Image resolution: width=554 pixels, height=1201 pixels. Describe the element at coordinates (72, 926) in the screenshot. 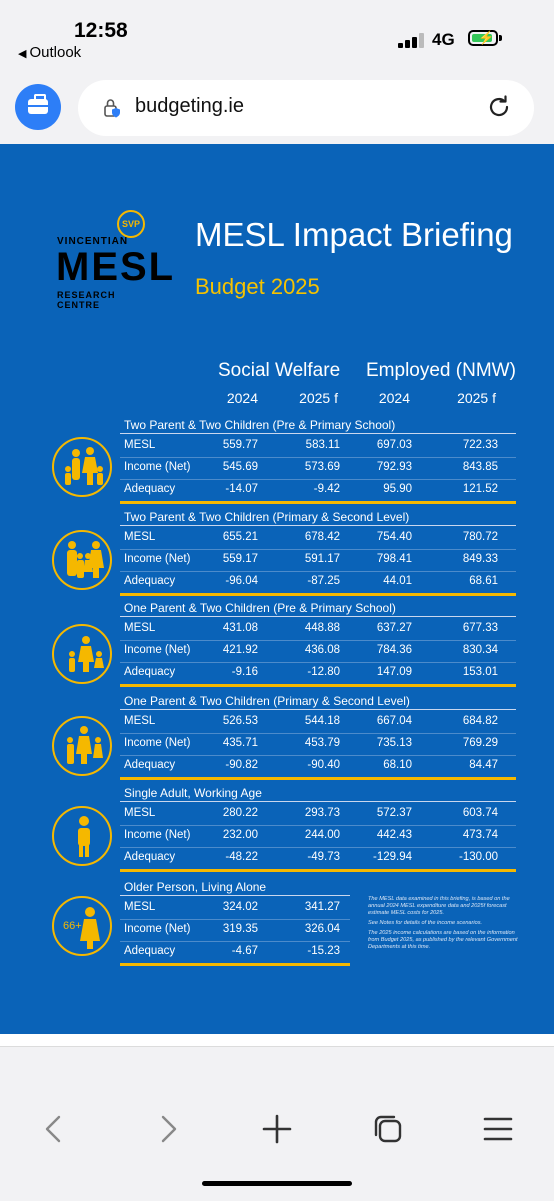

I see `age-badge: 66+` at that location.